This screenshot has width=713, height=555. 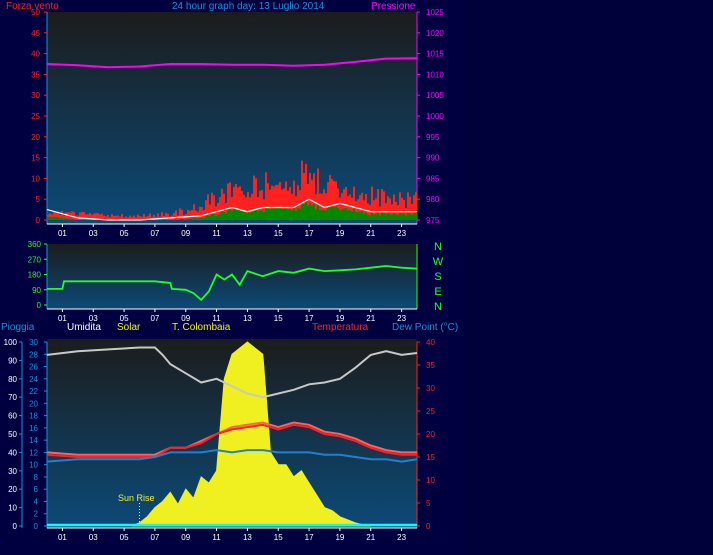 What do you see at coordinates (39, 305) in the screenshot?
I see `y-tick-label: 0` at bounding box center [39, 305].